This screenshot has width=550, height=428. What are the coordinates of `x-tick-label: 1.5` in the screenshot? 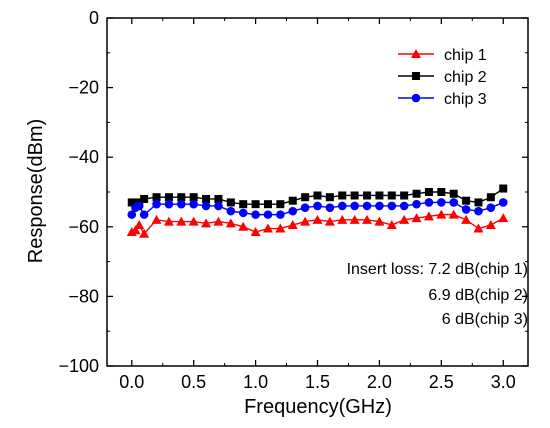 It's located at (317, 382).